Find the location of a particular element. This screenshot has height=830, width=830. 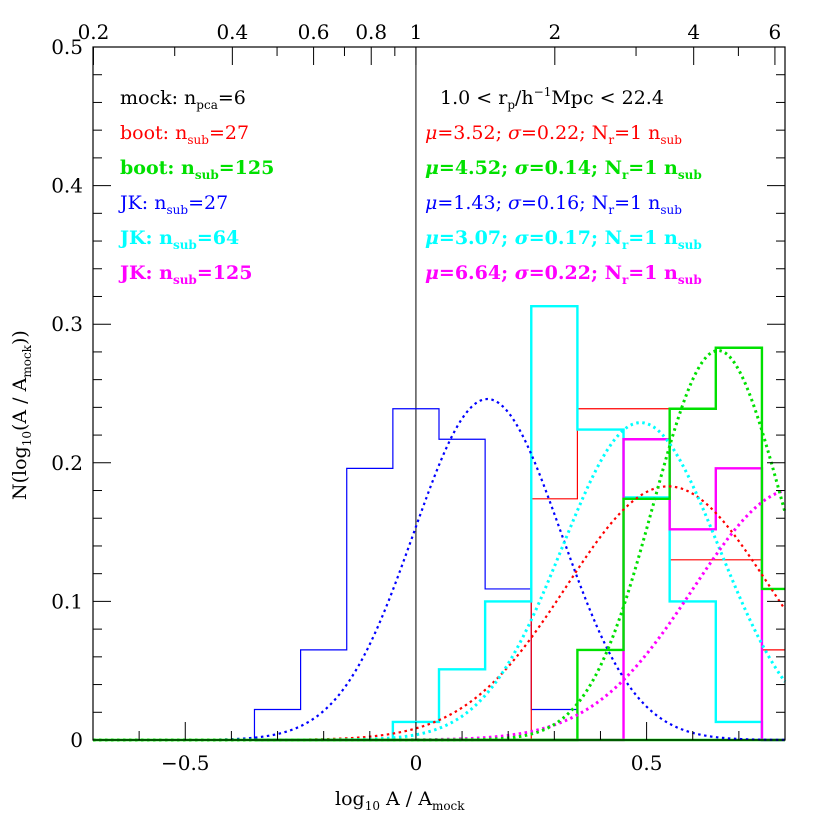

y-tick-label: 0.3 is located at coordinates (67, 324).